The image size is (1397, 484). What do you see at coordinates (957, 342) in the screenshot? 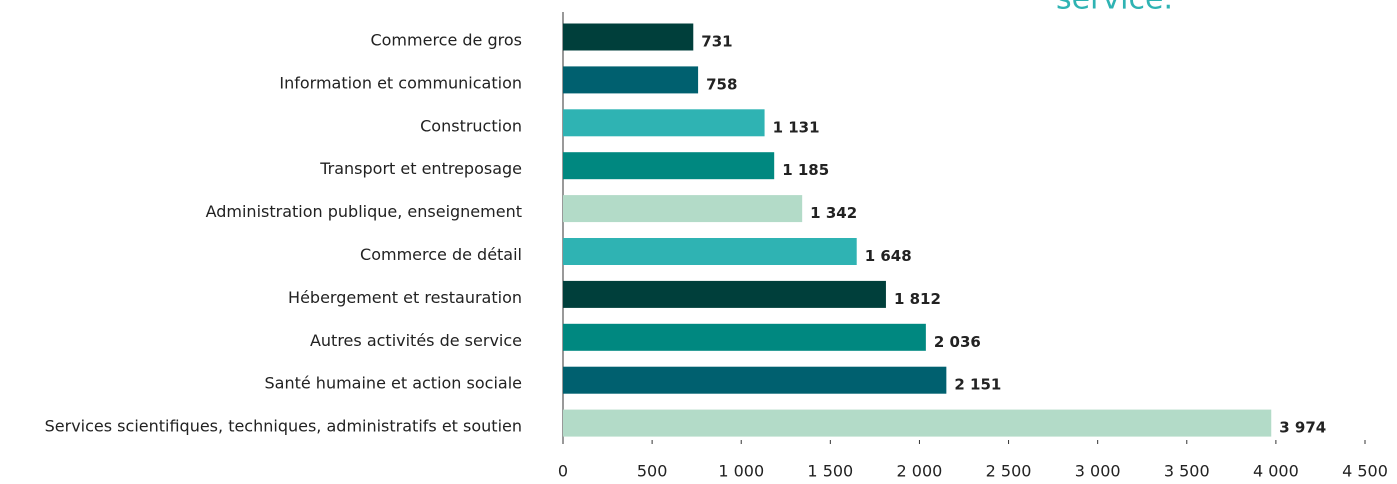
I see `value-label: 2 036` at bounding box center [957, 342].